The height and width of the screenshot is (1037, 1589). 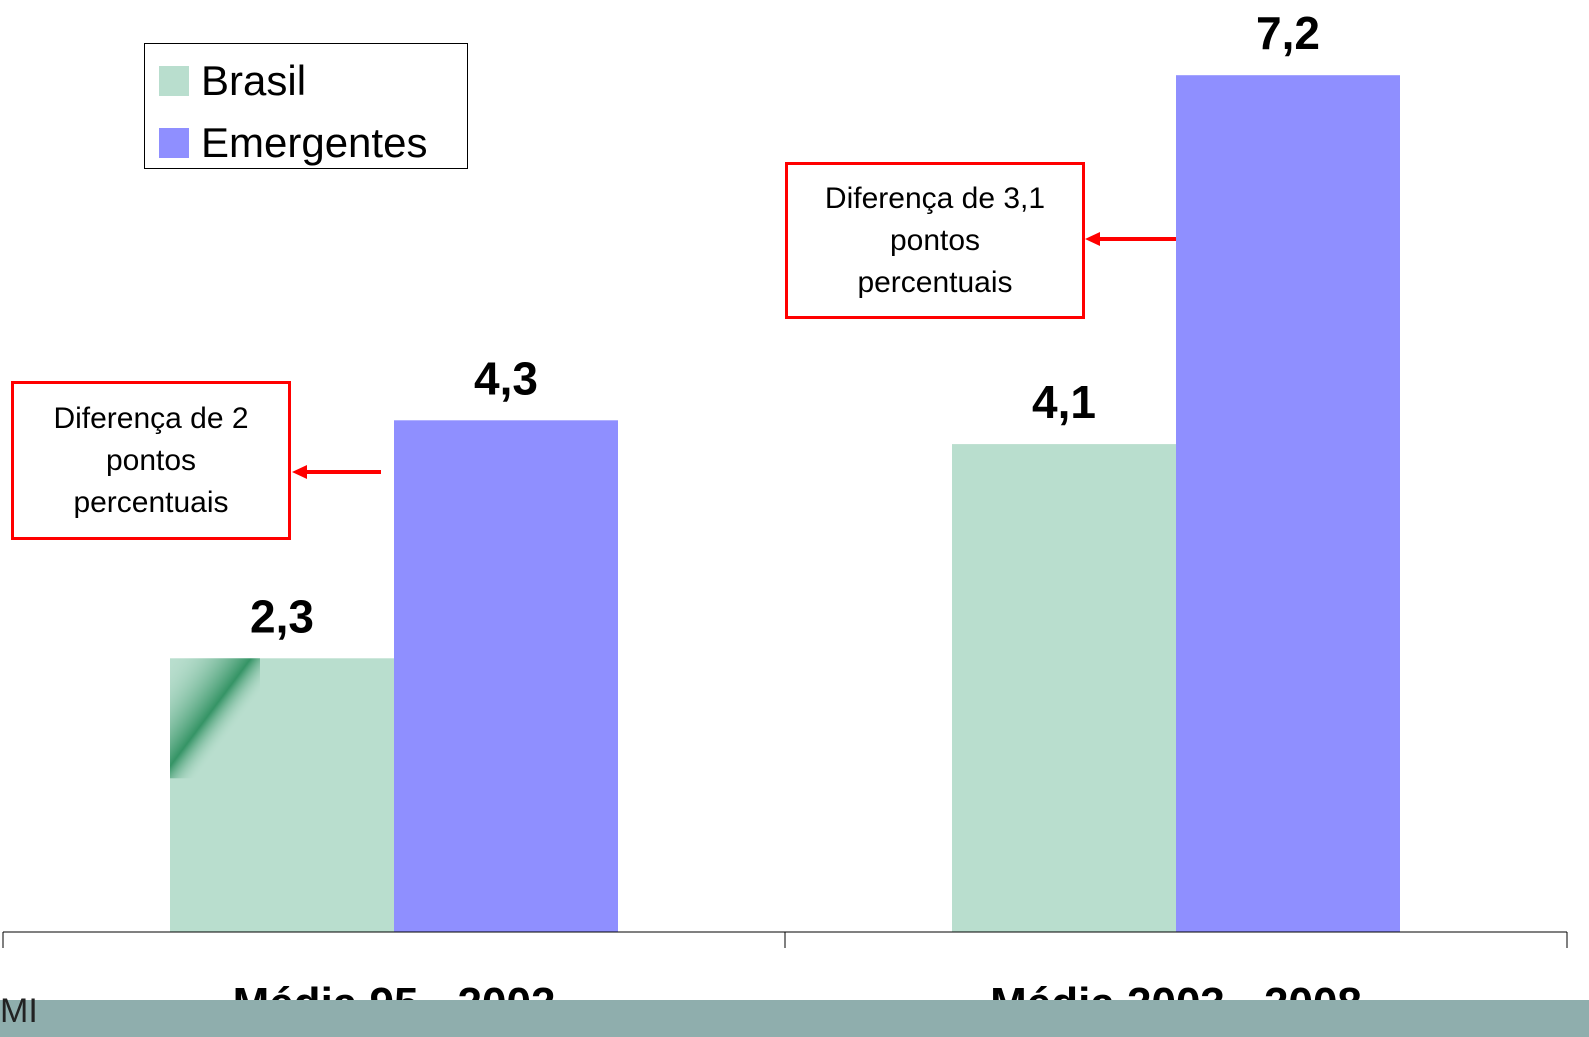 What do you see at coordinates (215, 718) in the screenshot?
I see `bar-highlight-streak` at bounding box center [215, 718].